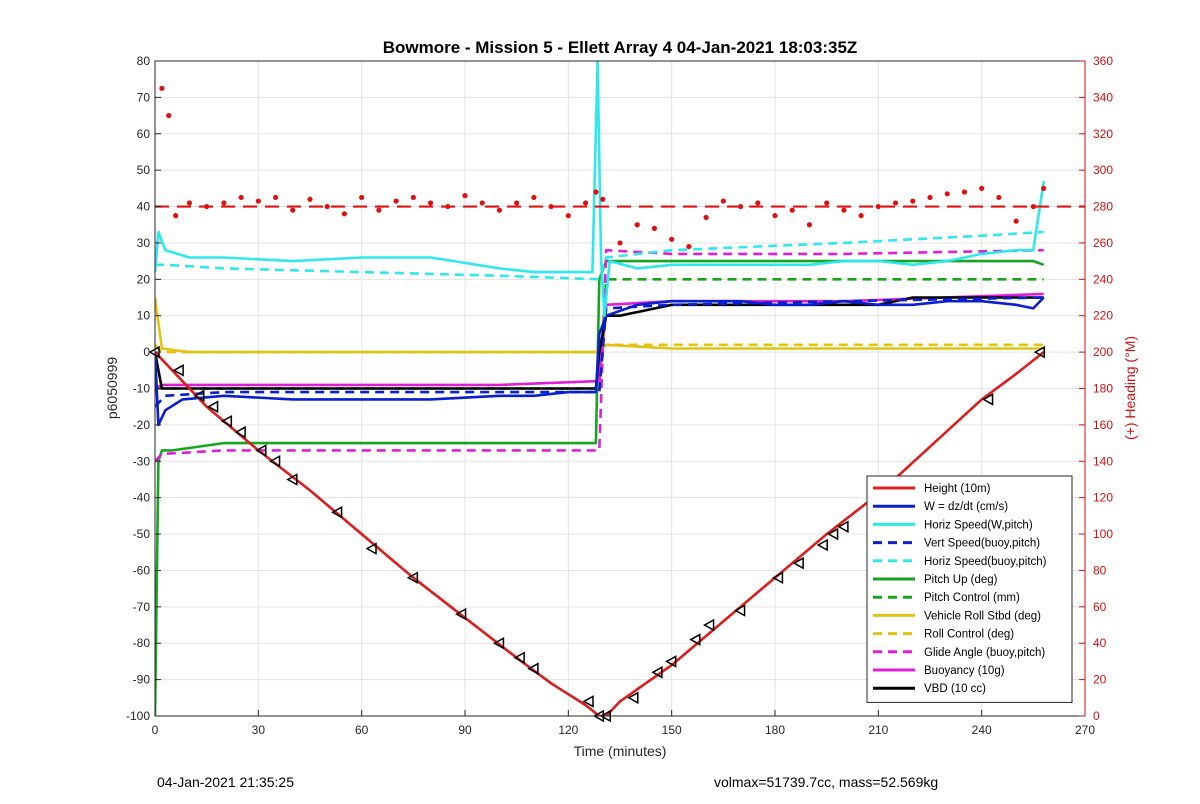  I want to click on timestamp-footer: 04-Jan-2021 21:35:25, so click(225, 782).